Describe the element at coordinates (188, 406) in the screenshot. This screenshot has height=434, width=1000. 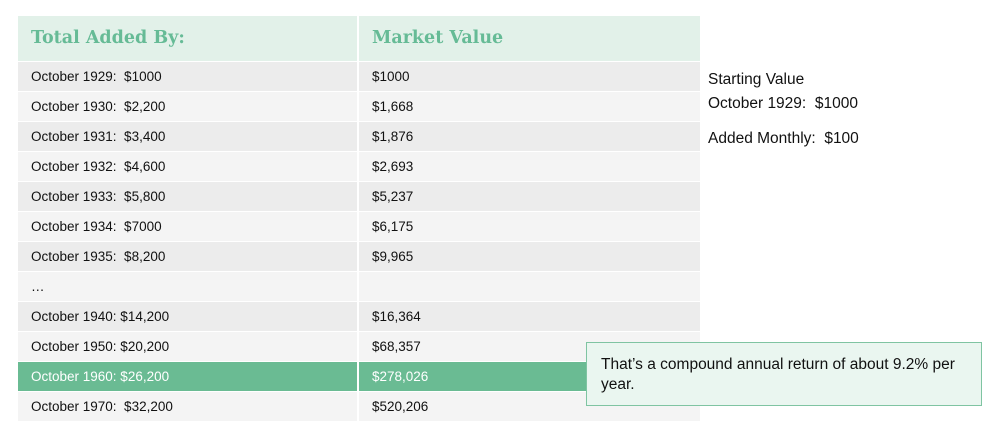
I see `total-added-cell: October 1970: $32,200` at that location.